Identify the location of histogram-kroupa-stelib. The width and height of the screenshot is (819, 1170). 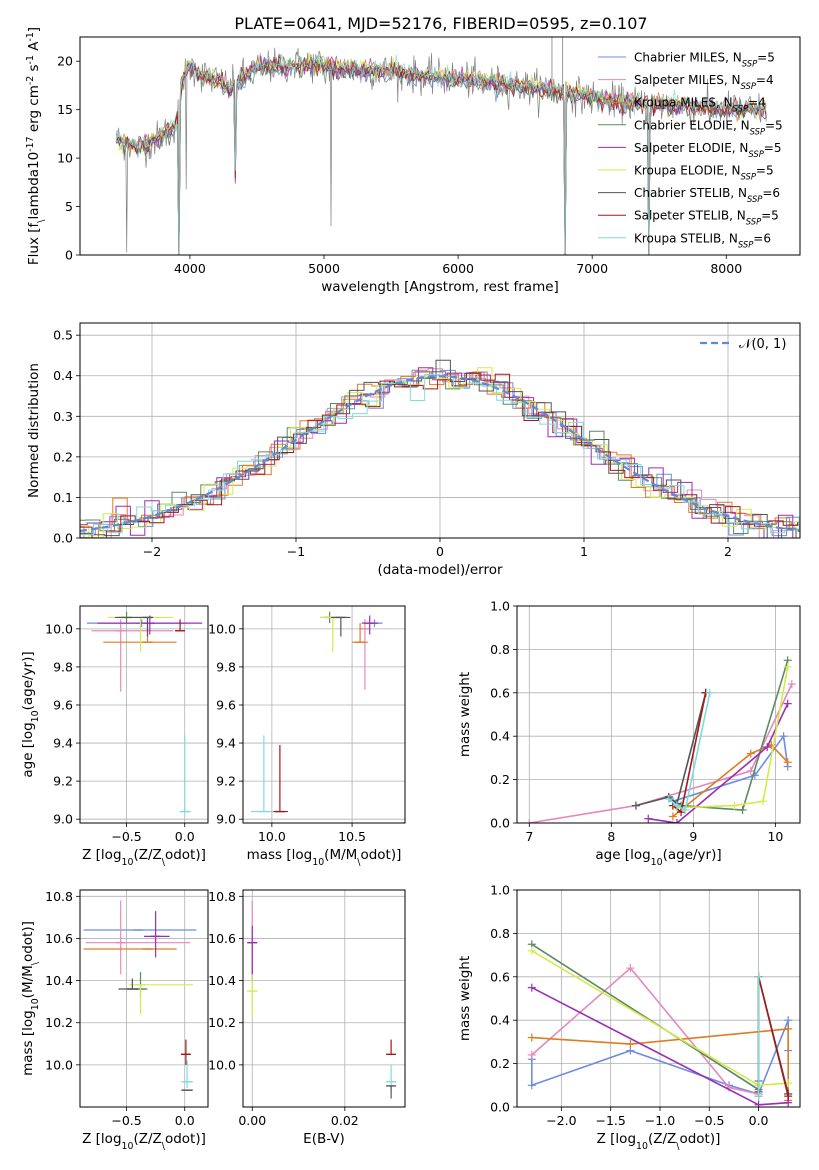
(440, 455).